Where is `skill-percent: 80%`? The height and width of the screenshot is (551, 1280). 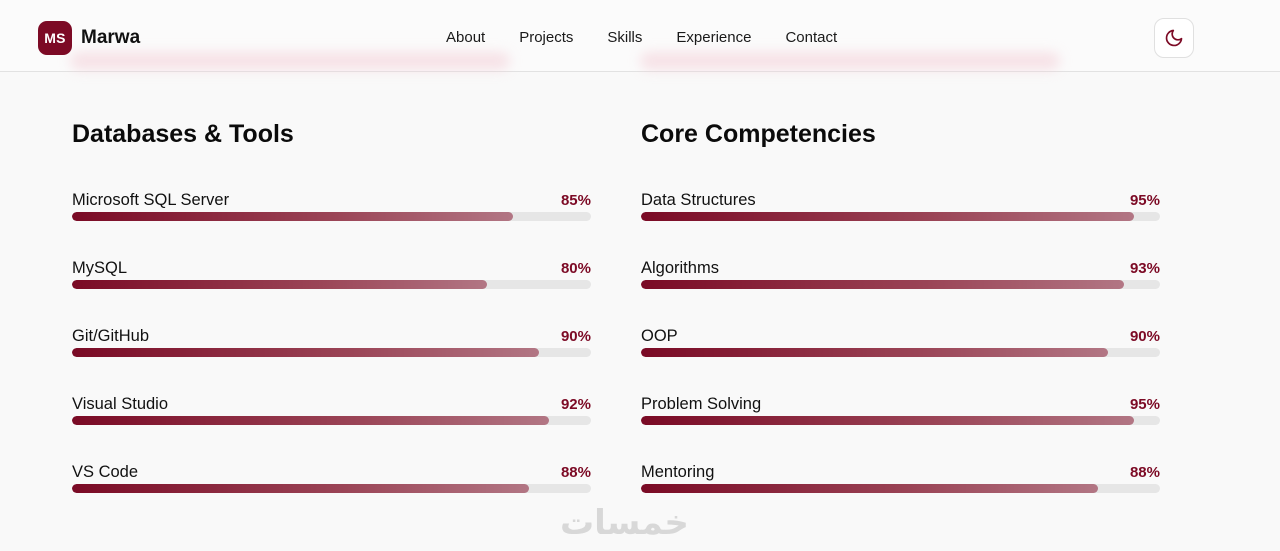 skill-percent: 80% is located at coordinates (575, 268).